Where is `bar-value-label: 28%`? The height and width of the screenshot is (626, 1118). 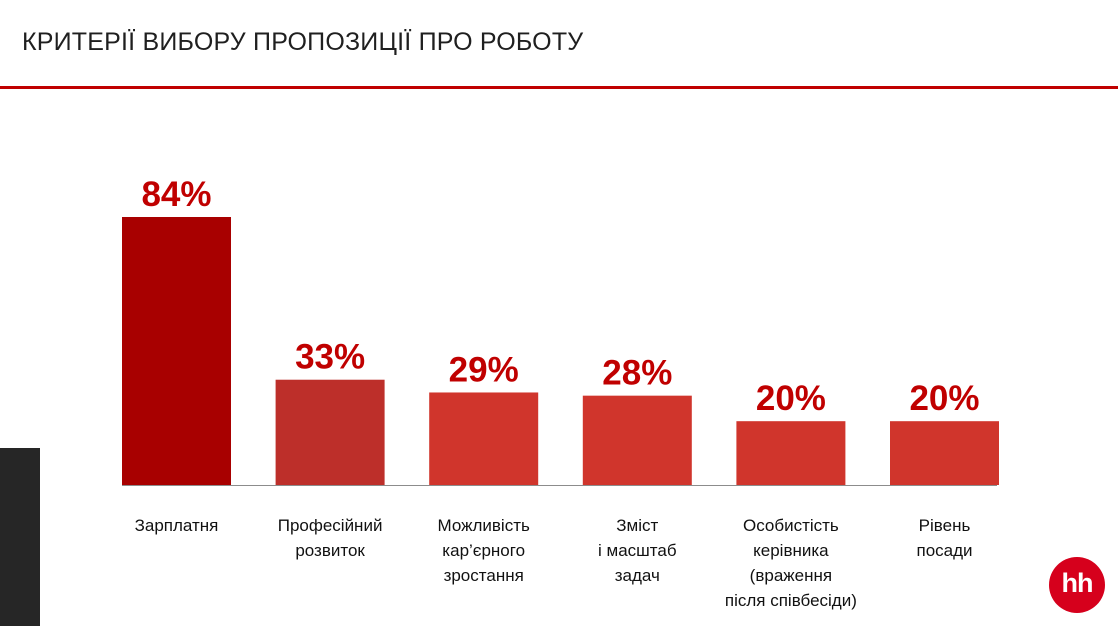
bar-value-label: 28% is located at coordinates (637, 373).